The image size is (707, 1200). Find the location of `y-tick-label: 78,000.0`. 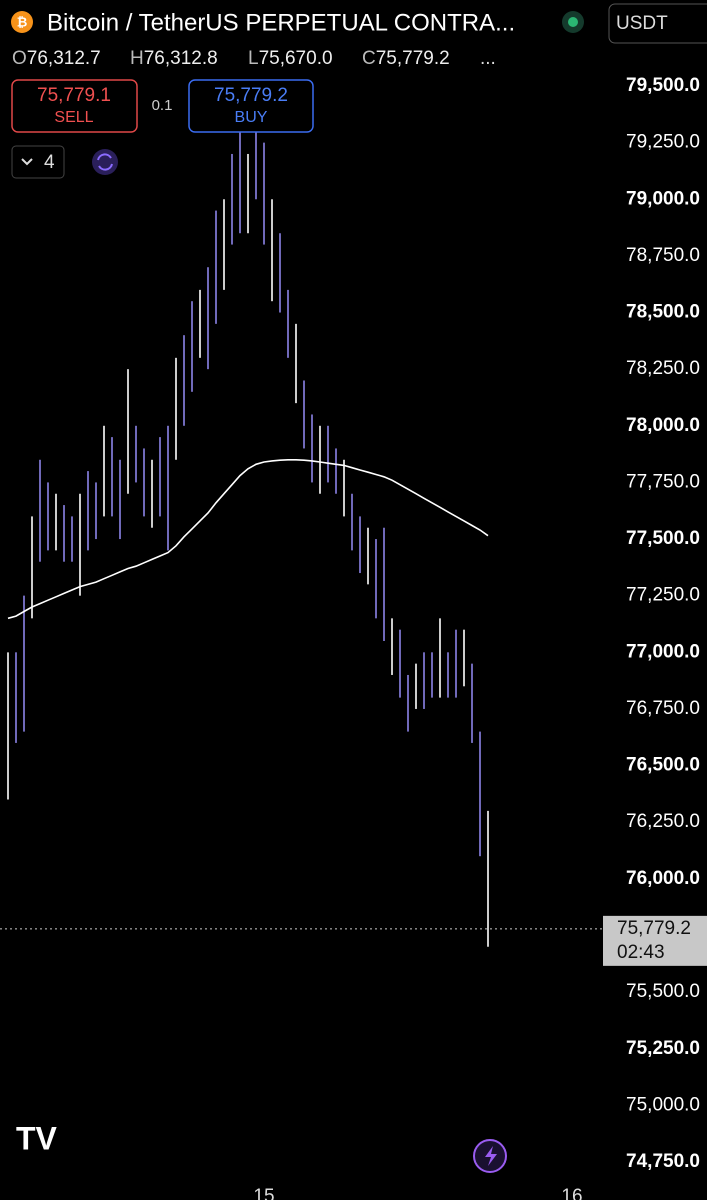

y-tick-label: 78,000.0 is located at coordinates (663, 425).